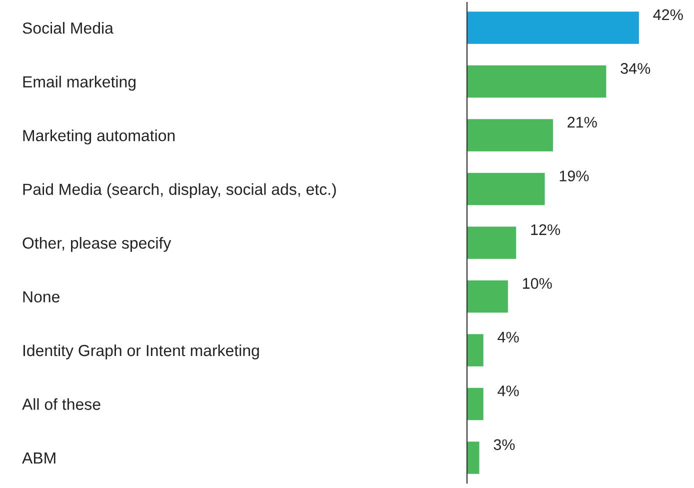 Image resolution: width=694 pixels, height=488 pixels. What do you see at coordinates (39, 458) in the screenshot?
I see `y-tick-label: ABM` at bounding box center [39, 458].